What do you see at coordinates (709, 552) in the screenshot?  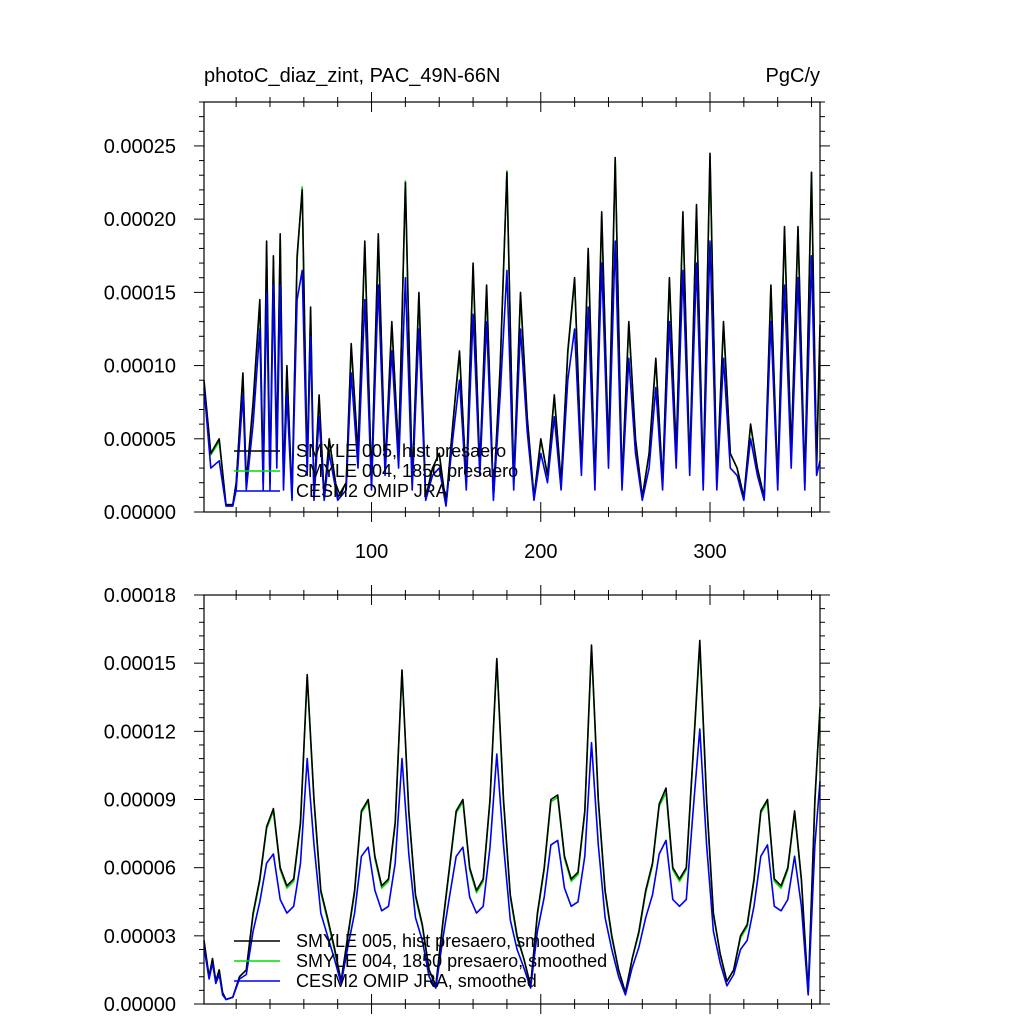 I see `x-tick-label: 300` at bounding box center [709, 552].